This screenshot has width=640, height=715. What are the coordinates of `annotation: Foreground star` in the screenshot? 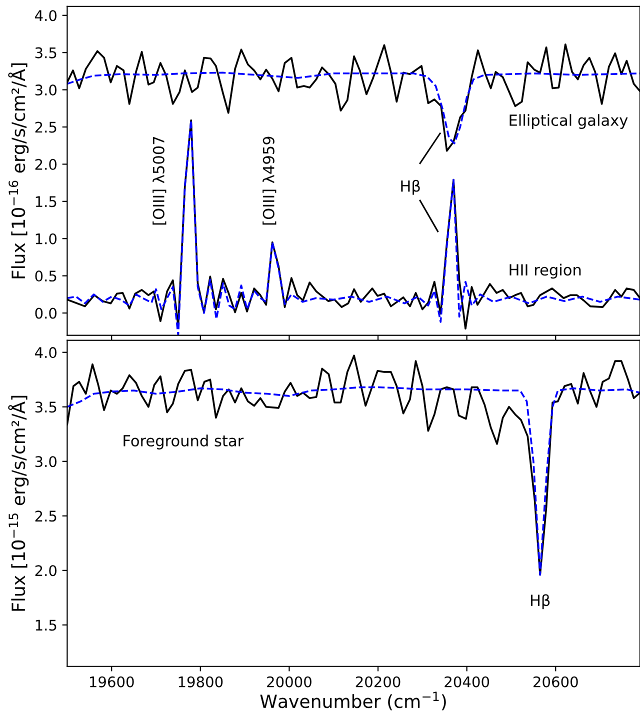 It's located at (184, 442).